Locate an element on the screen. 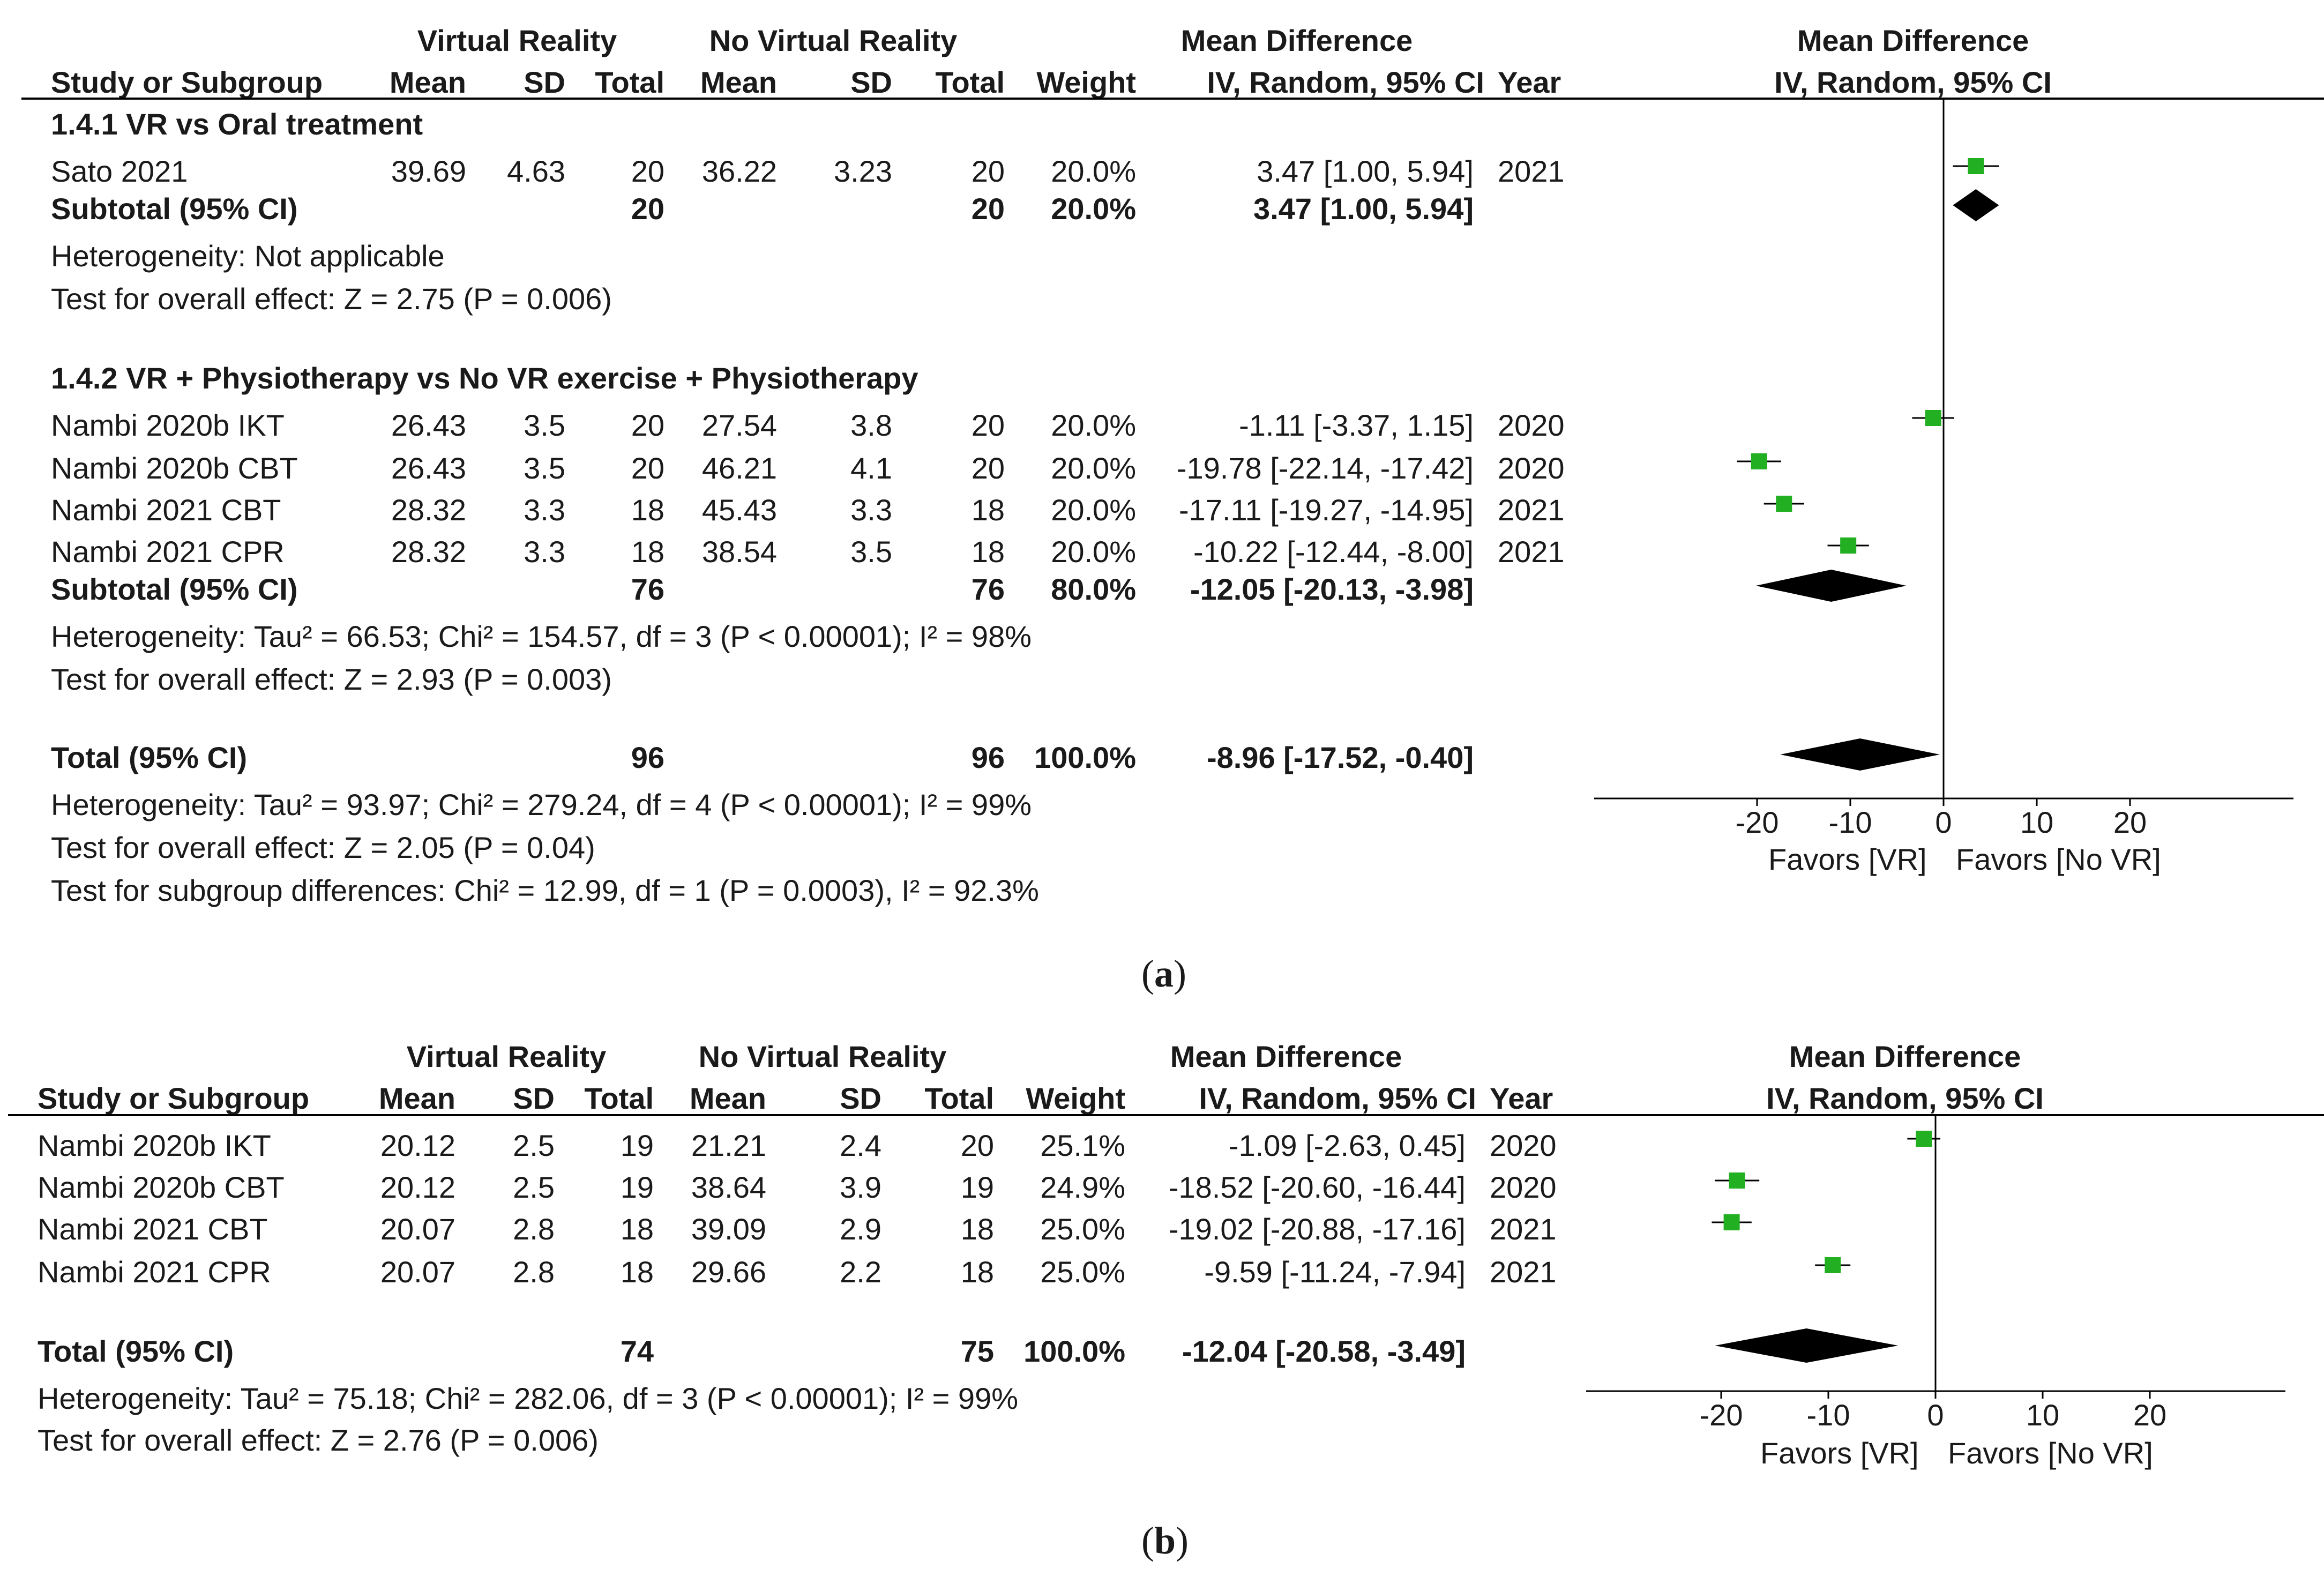 The width and height of the screenshot is (2324, 1576). favors-right-label: Favors [No VR] is located at coordinates (2050, 1453).